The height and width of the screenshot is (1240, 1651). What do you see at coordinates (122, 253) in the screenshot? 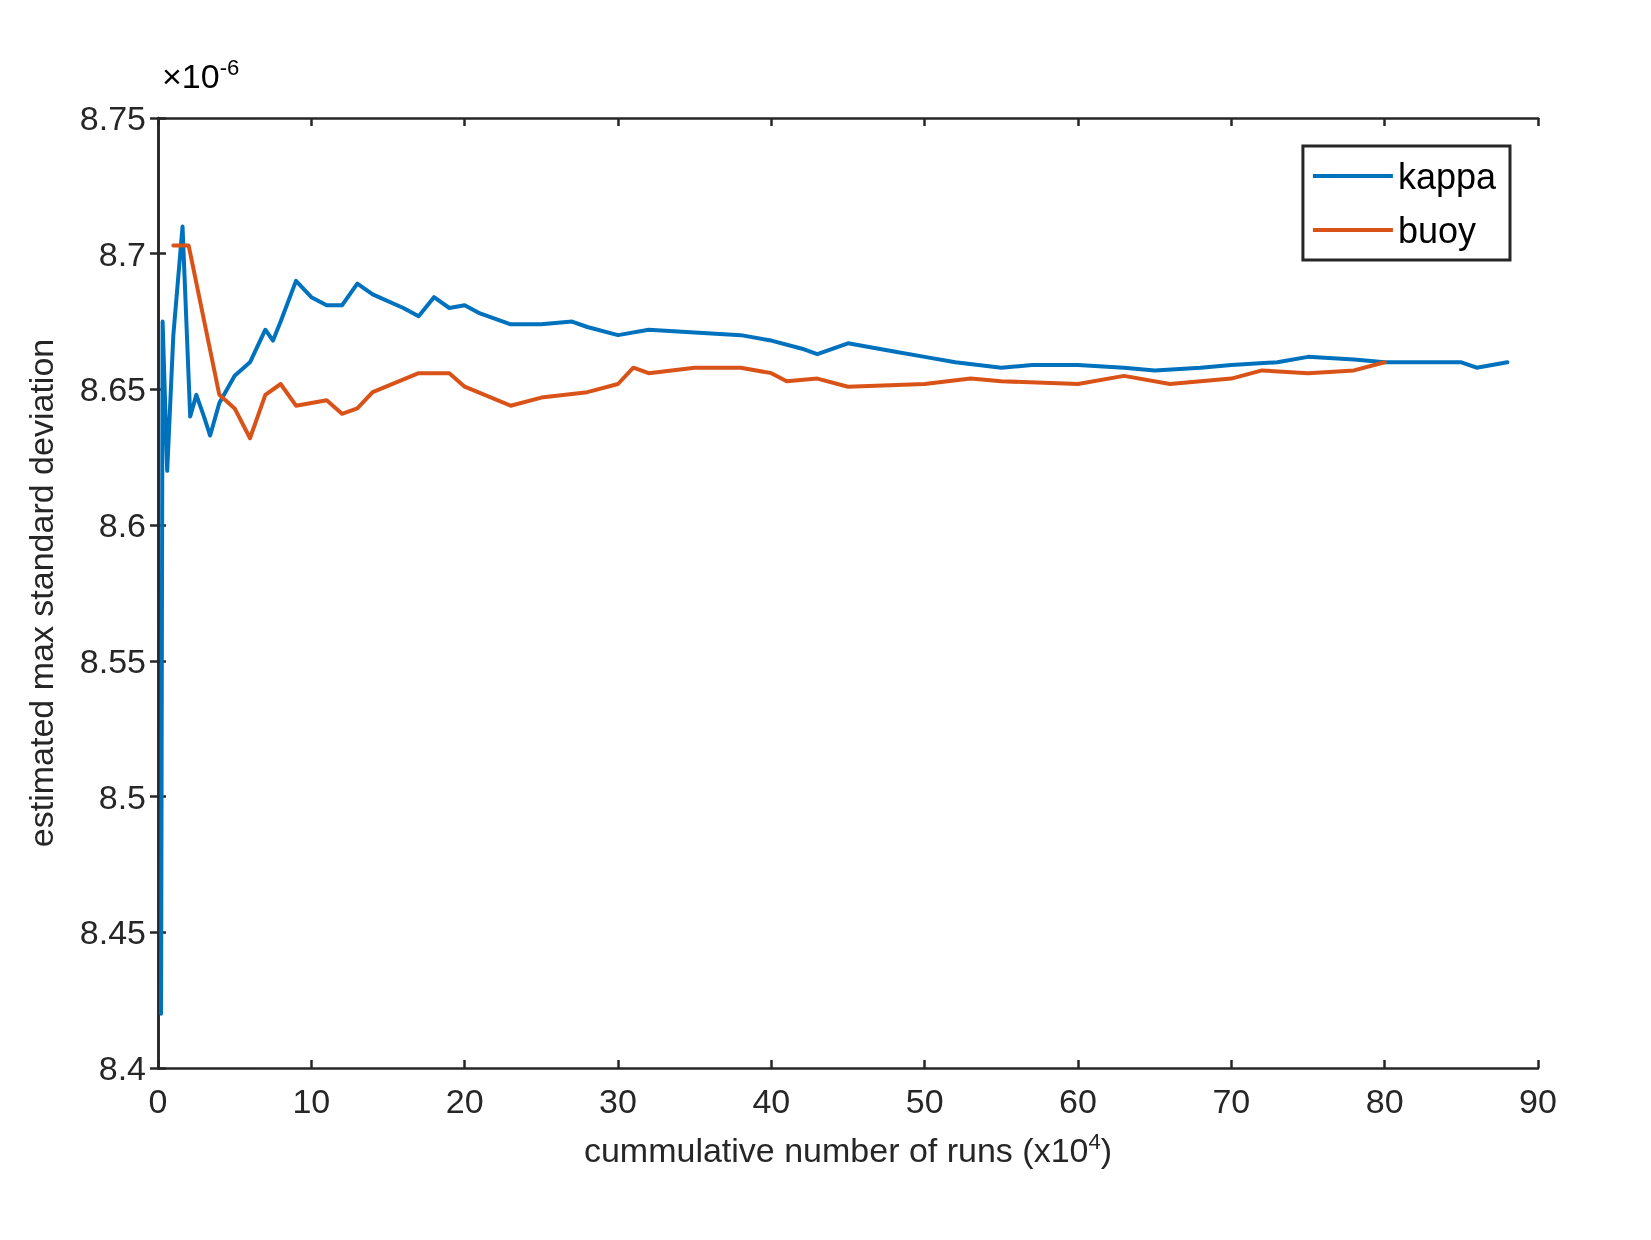
I see `y-tick-label: 8.7` at bounding box center [122, 253].